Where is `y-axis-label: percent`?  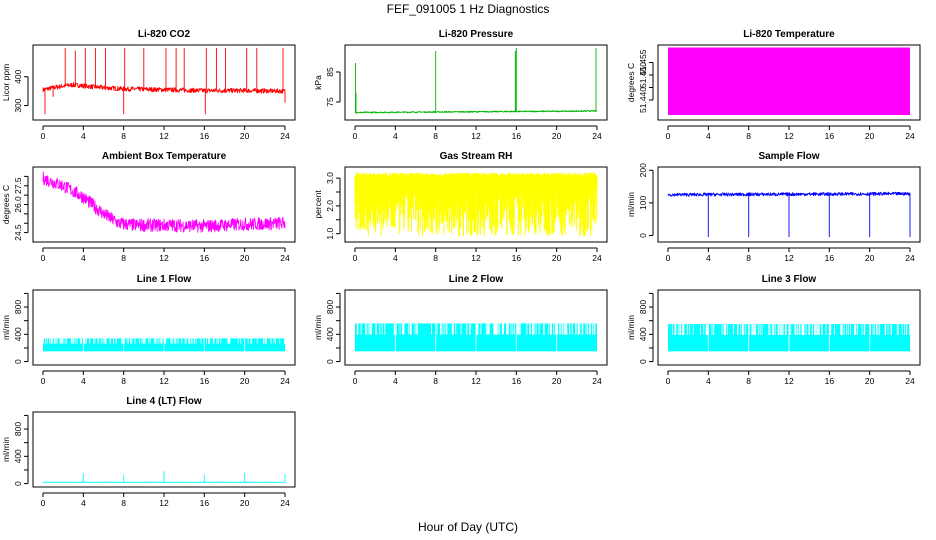
y-axis-label: percent is located at coordinates (318, 204).